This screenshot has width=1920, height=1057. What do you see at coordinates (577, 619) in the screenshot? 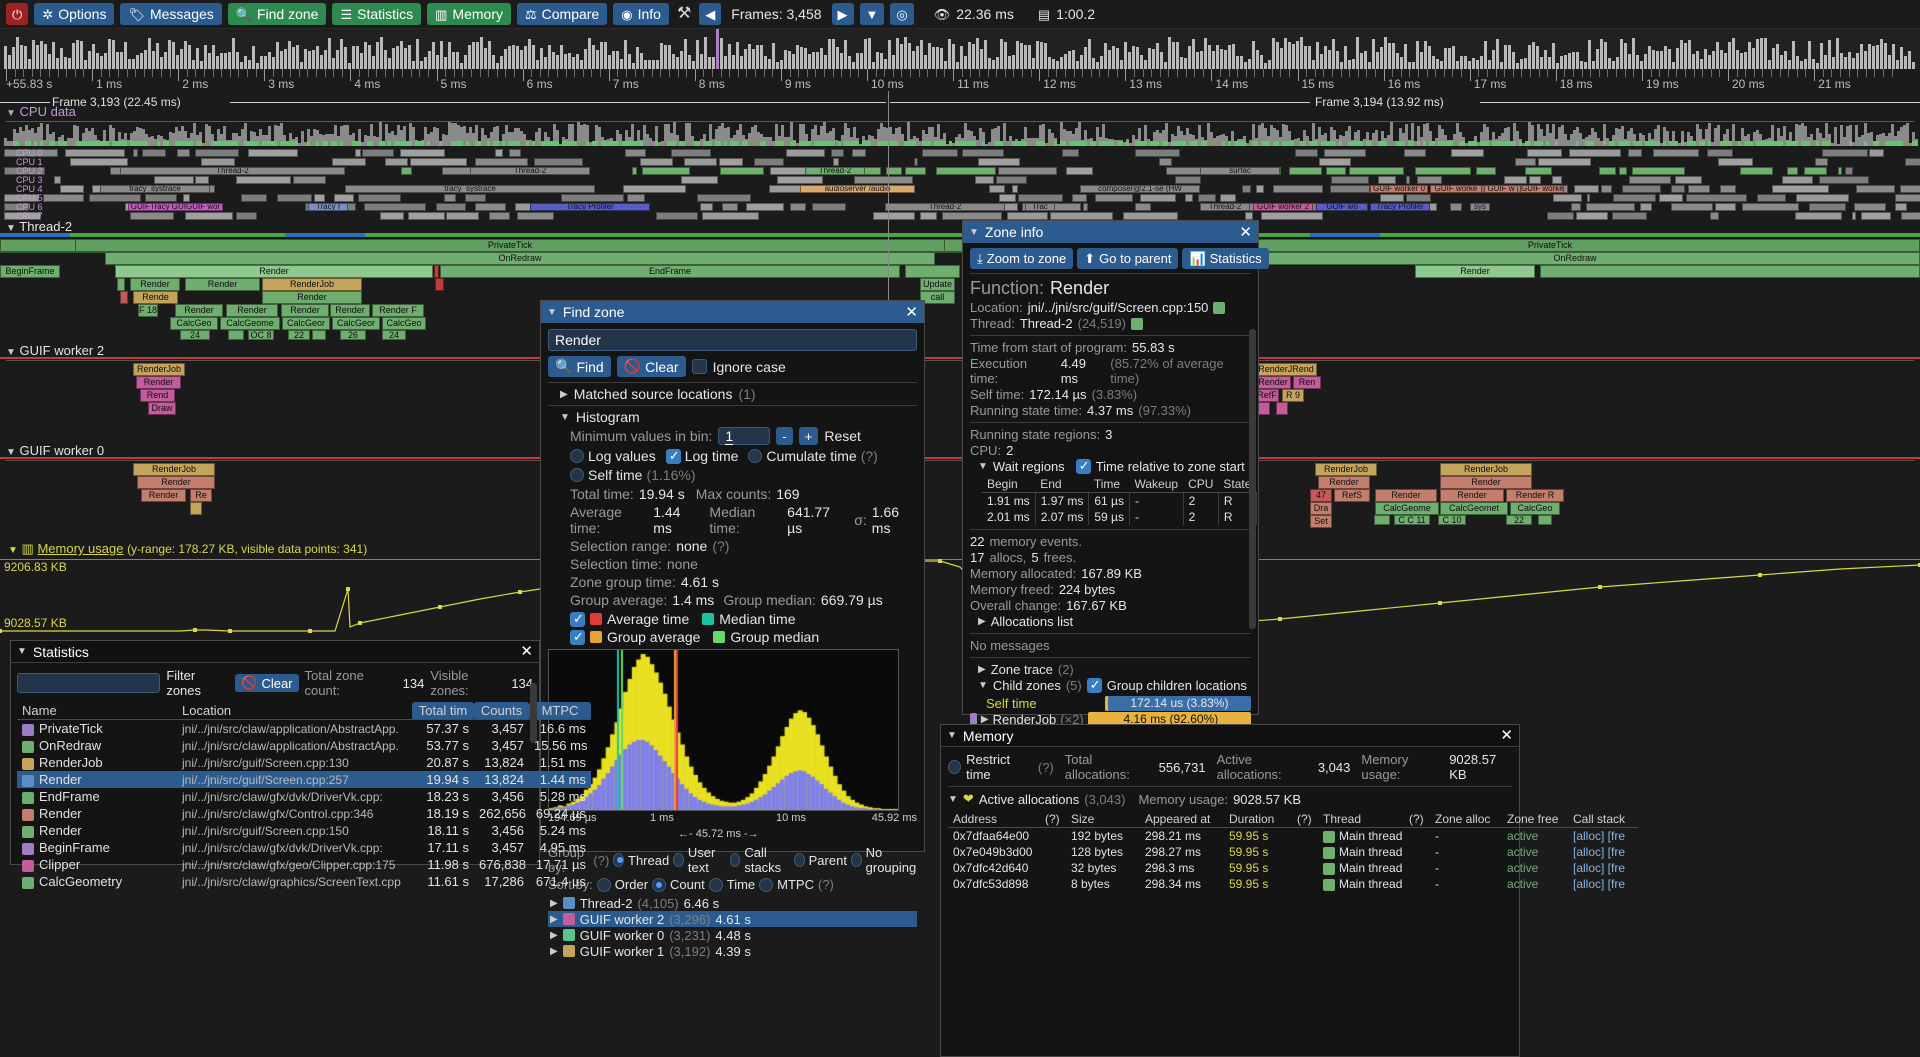
I see `average-time-checkbox` at bounding box center [577, 619].